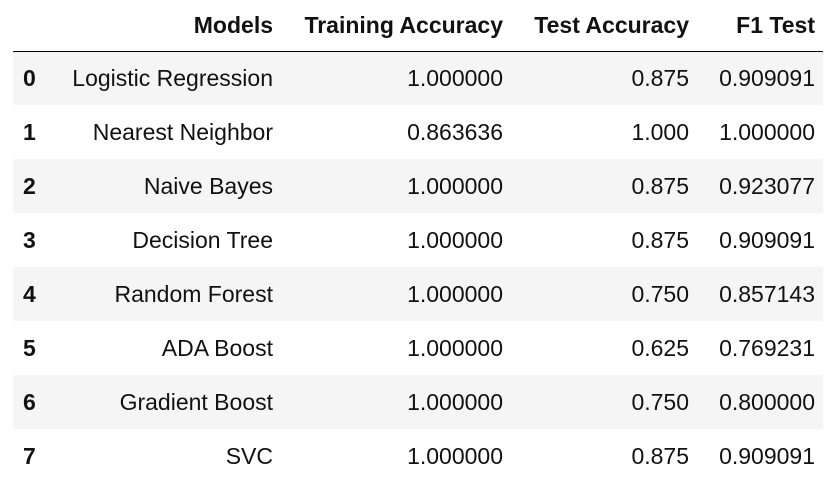 This screenshot has width=828, height=502. Describe the element at coordinates (29, 239) in the screenshot. I see `row-index: 3` at that location.